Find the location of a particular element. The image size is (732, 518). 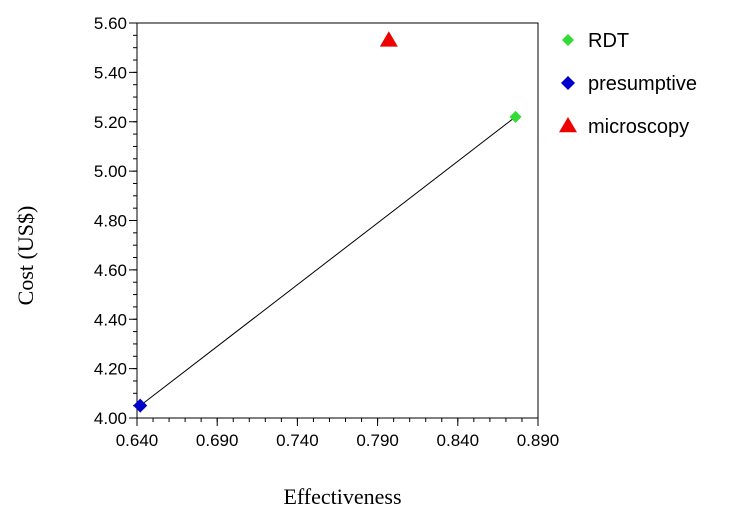

point-presumptive is located at coordinates (140, 405).